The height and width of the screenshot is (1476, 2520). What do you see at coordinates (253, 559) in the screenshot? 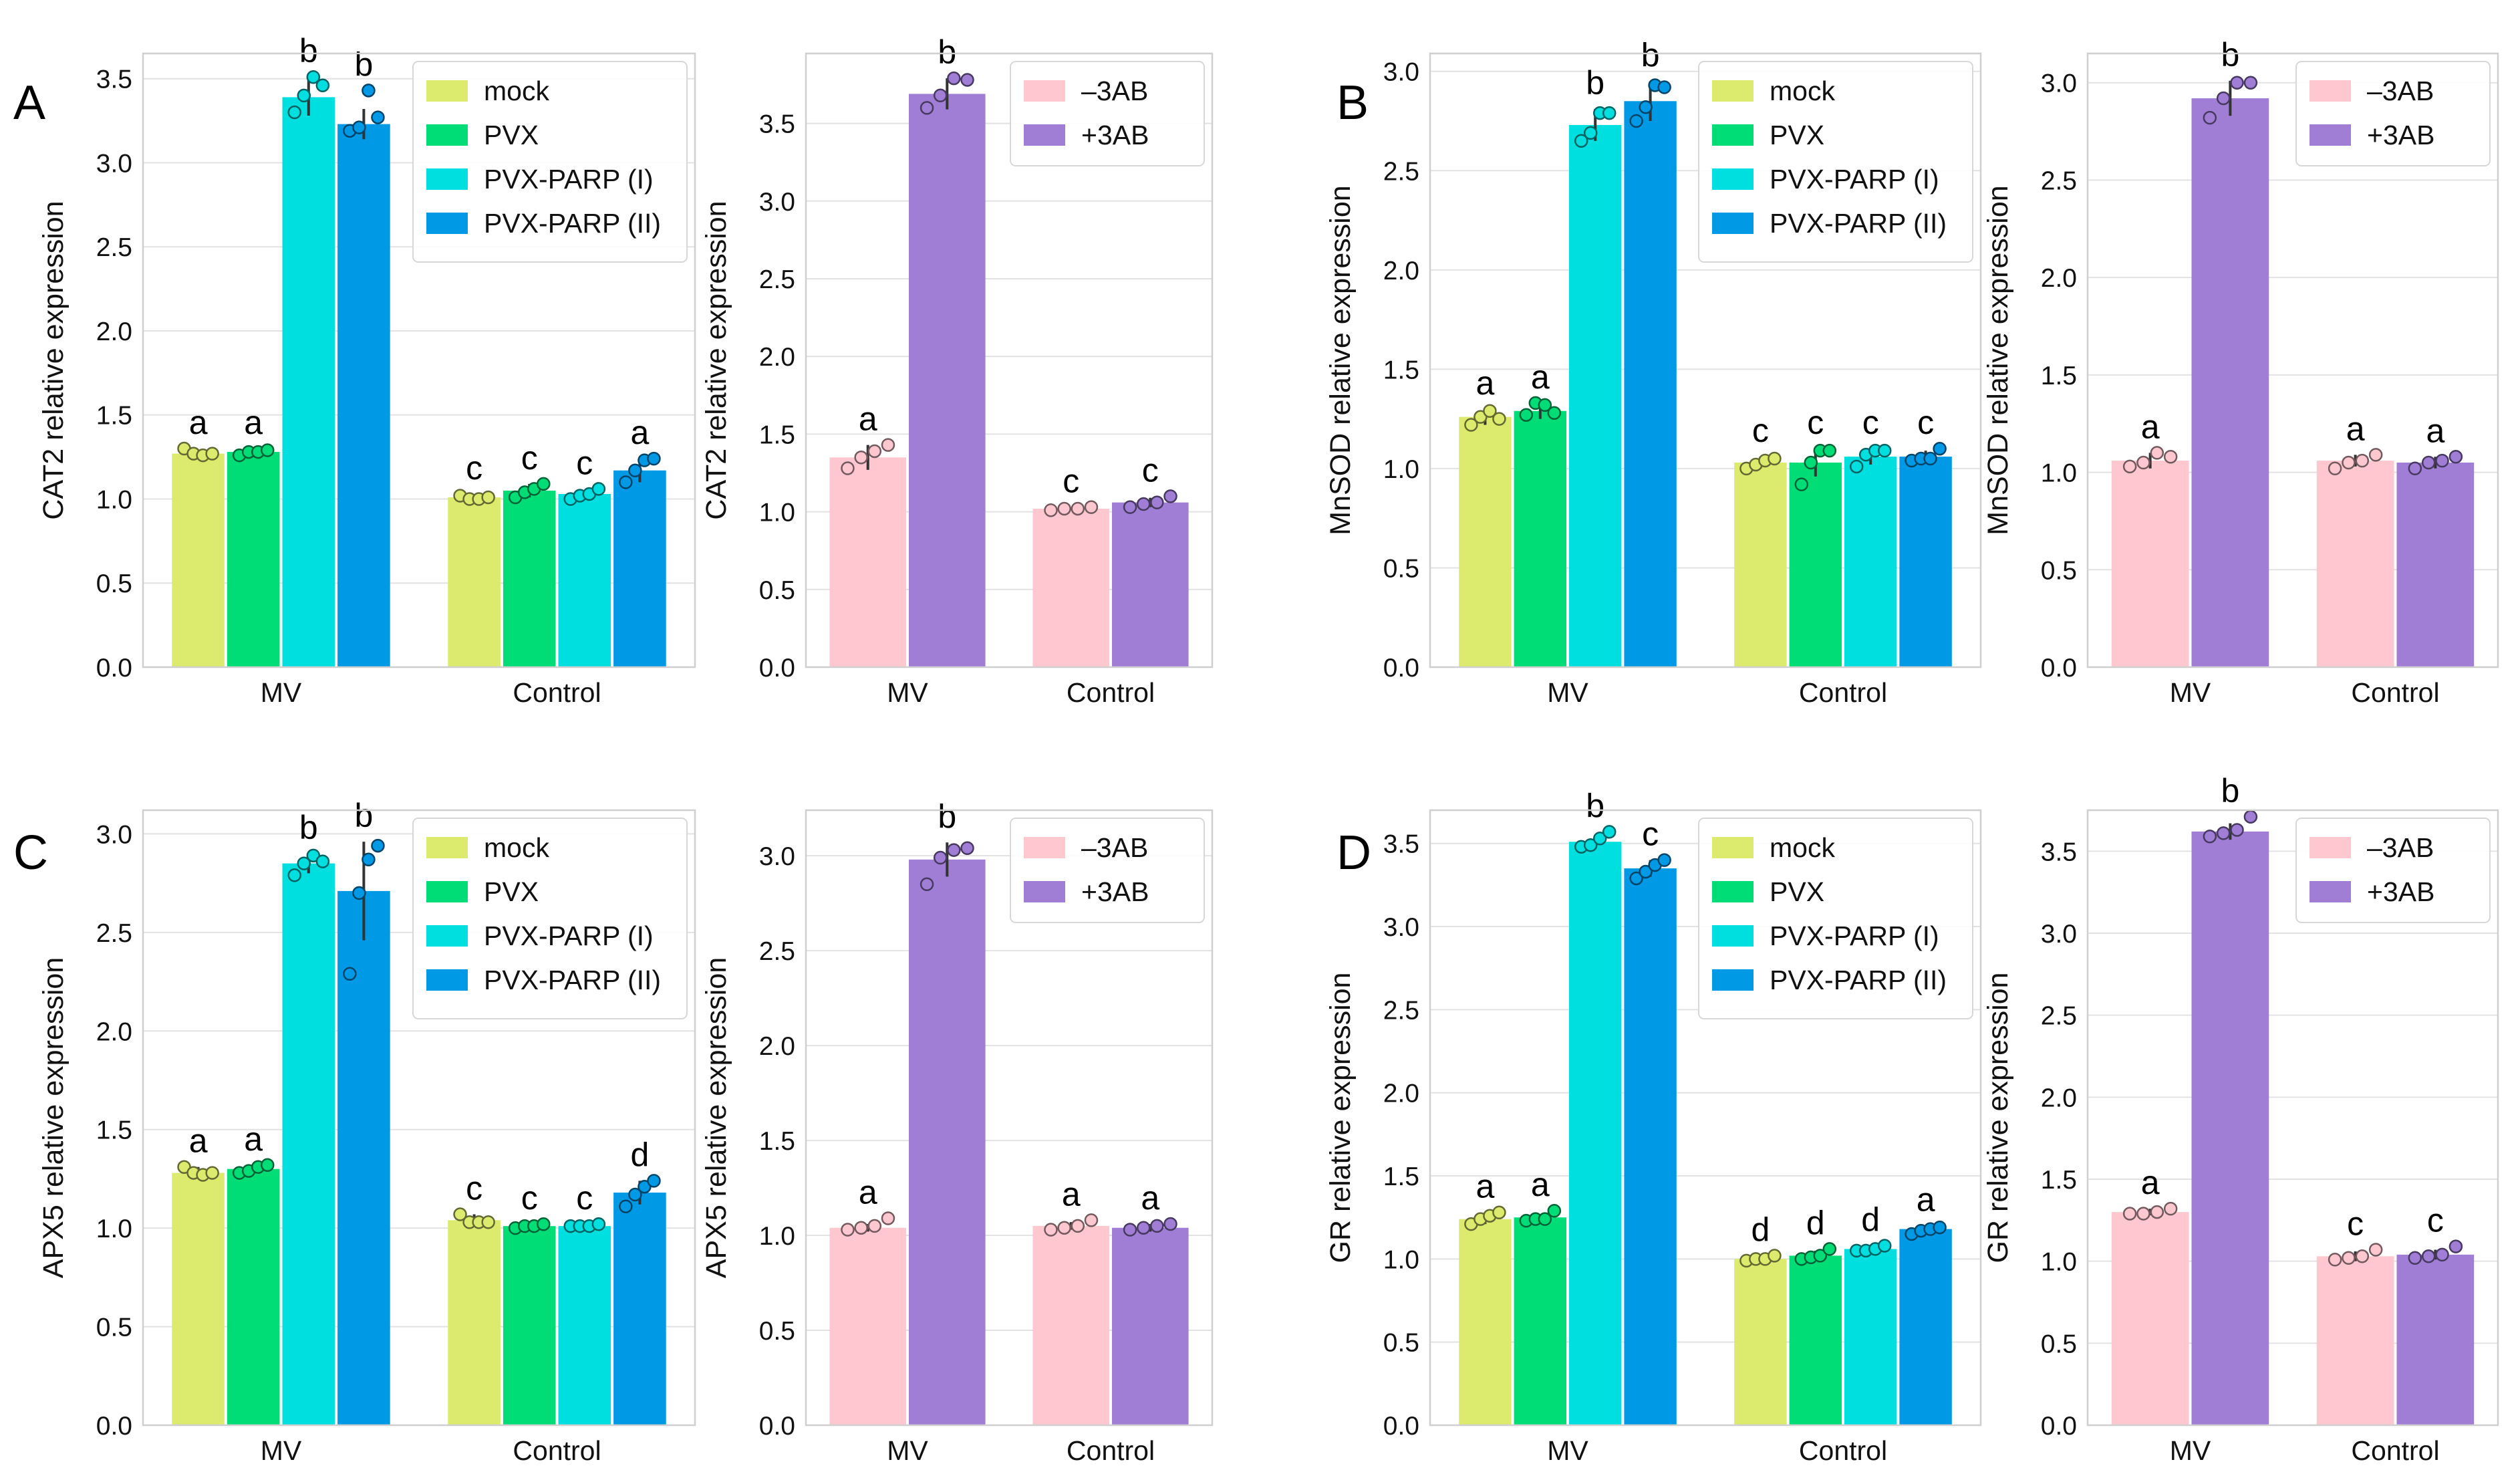
I see `bar-pvx` at bounding box center [253, 559].